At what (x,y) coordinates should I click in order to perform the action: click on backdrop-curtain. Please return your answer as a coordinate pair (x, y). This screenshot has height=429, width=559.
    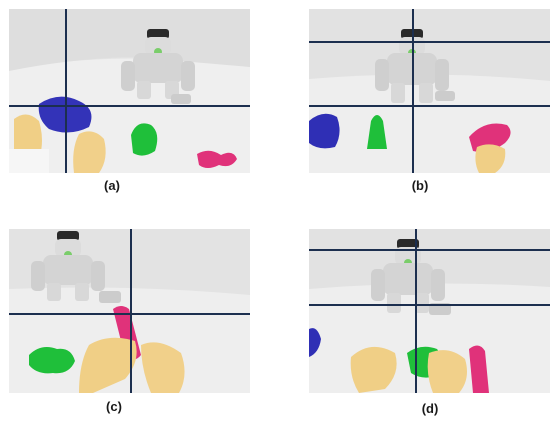
    Looking at the image, I should click on (129, 40).